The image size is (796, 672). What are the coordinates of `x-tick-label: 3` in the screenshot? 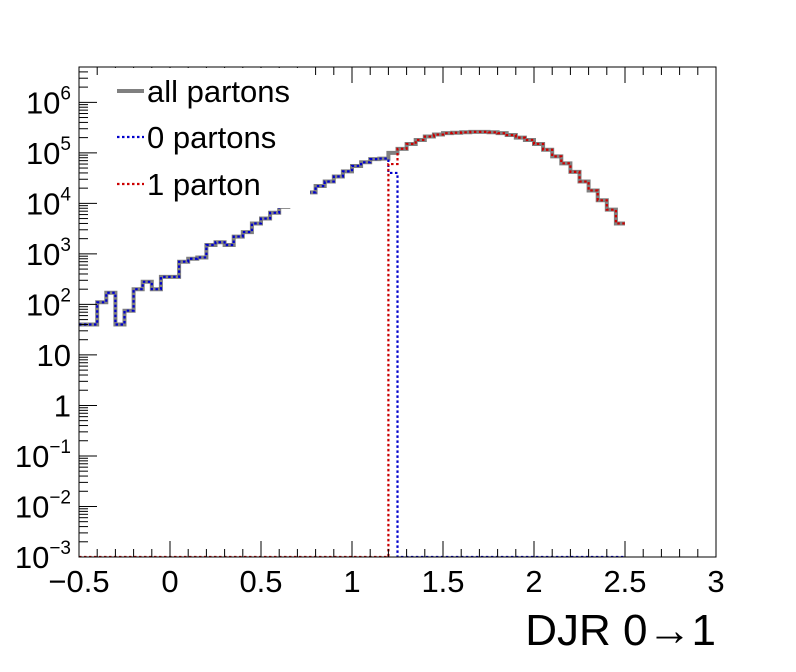 It's located at (715, 581).